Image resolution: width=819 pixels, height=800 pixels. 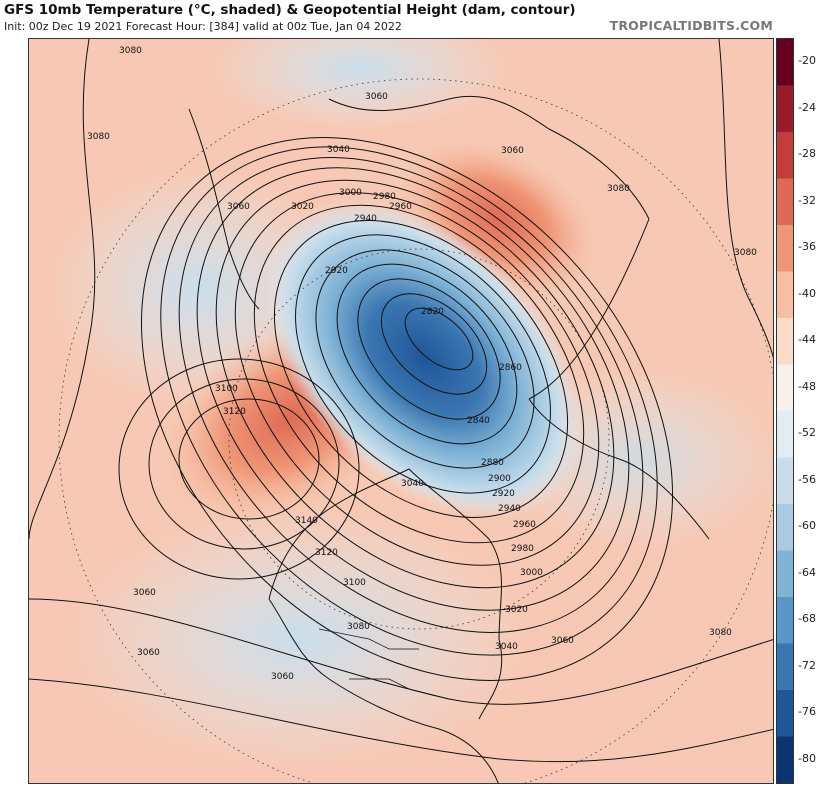 I want to click on colorbar-label: -48, so click(x=807, y=386).